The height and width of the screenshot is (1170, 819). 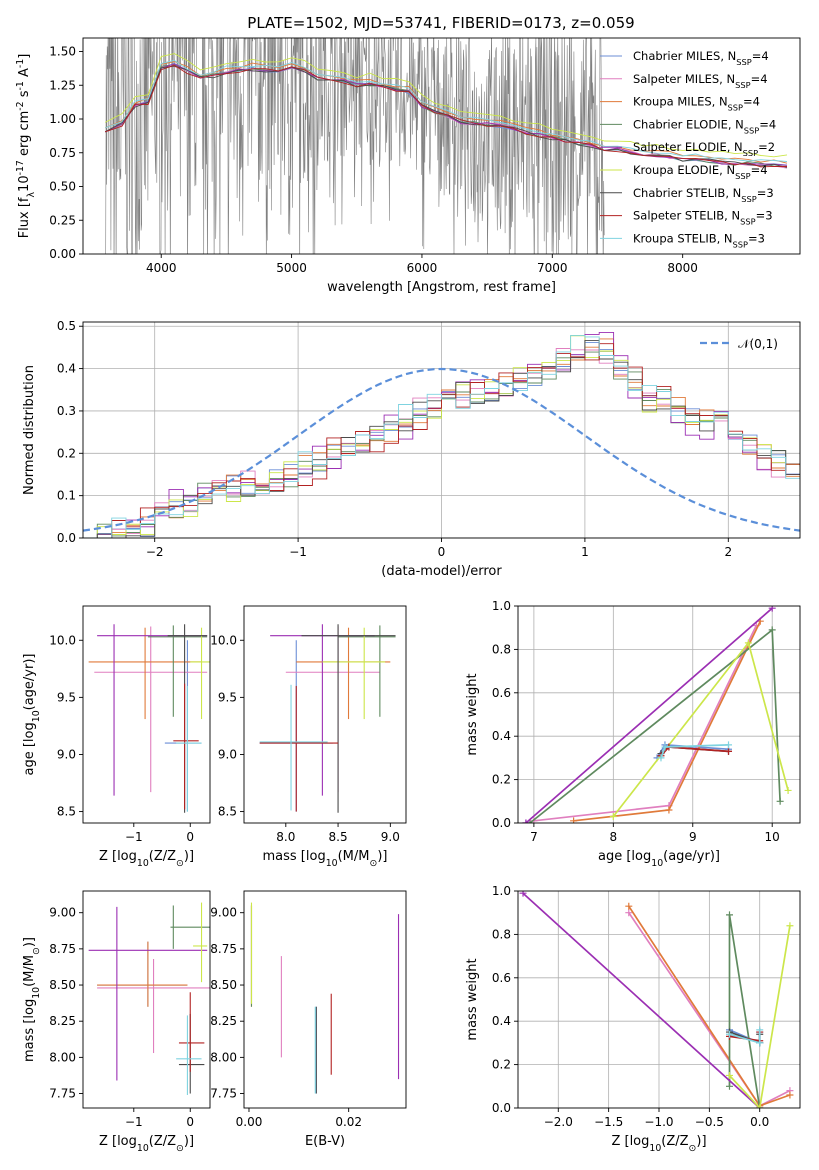 I want to click on y-tick-label: 0.4, so click(x=501, y=1021).